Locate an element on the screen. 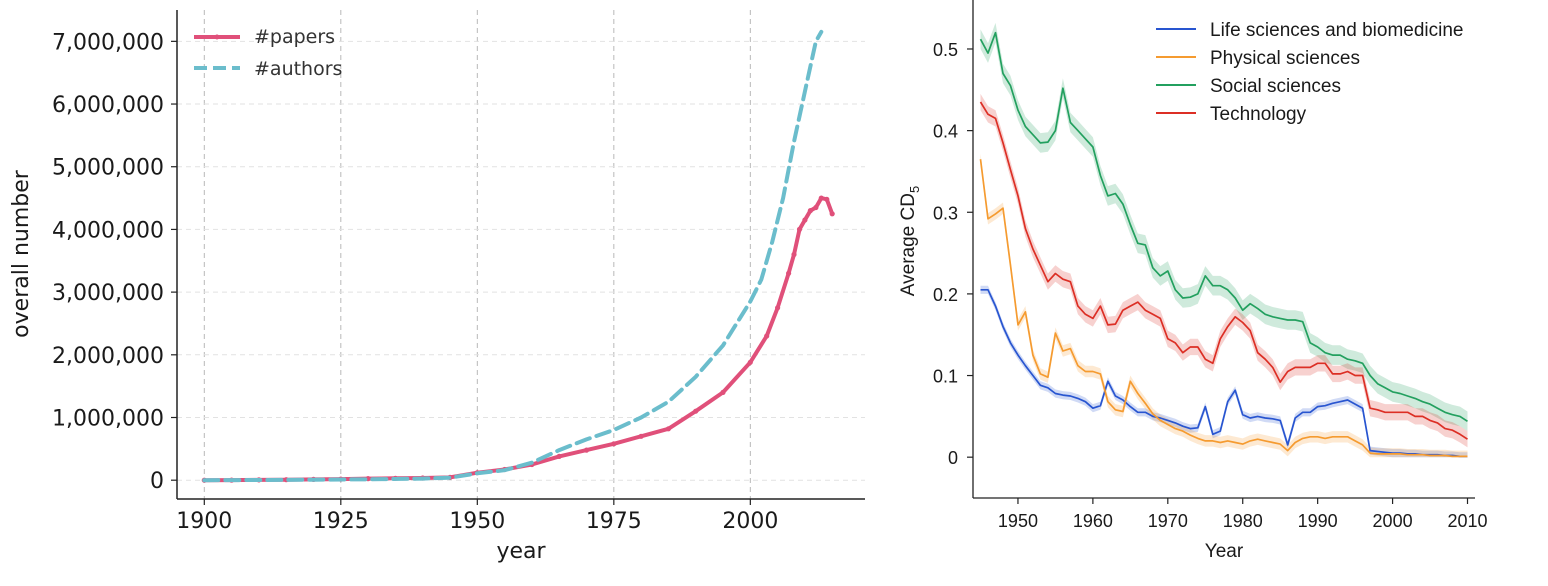 The height and width of the screenshot is (586, 1548). legend-label-technology: Technology is located at coordinates (1258, 114).